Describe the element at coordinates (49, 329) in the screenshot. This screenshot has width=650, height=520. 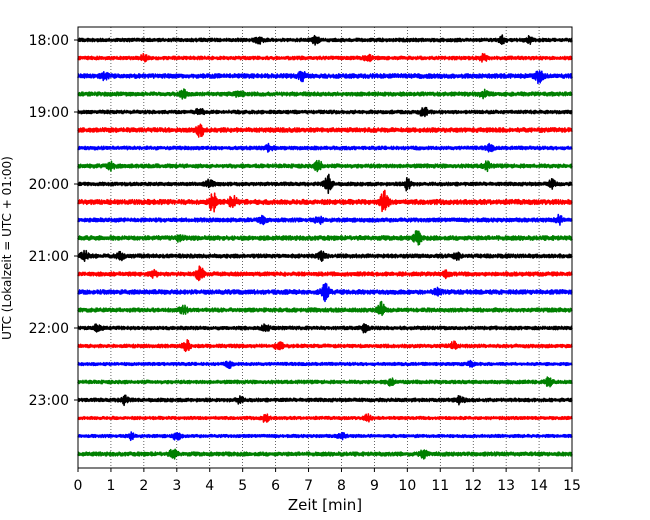
I see `y-tick-label: 22:00` at that location.